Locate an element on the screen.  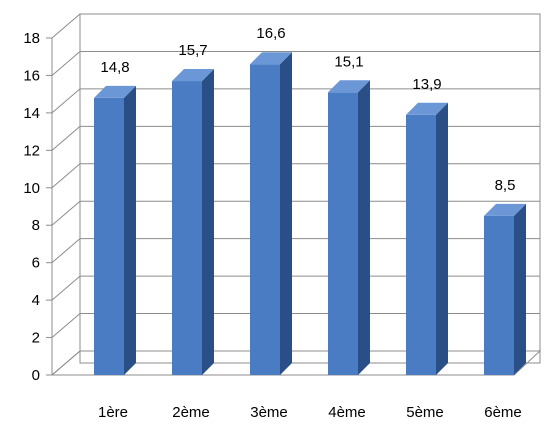
x-tick-label: 6ème is located at coordinates (503, 412).